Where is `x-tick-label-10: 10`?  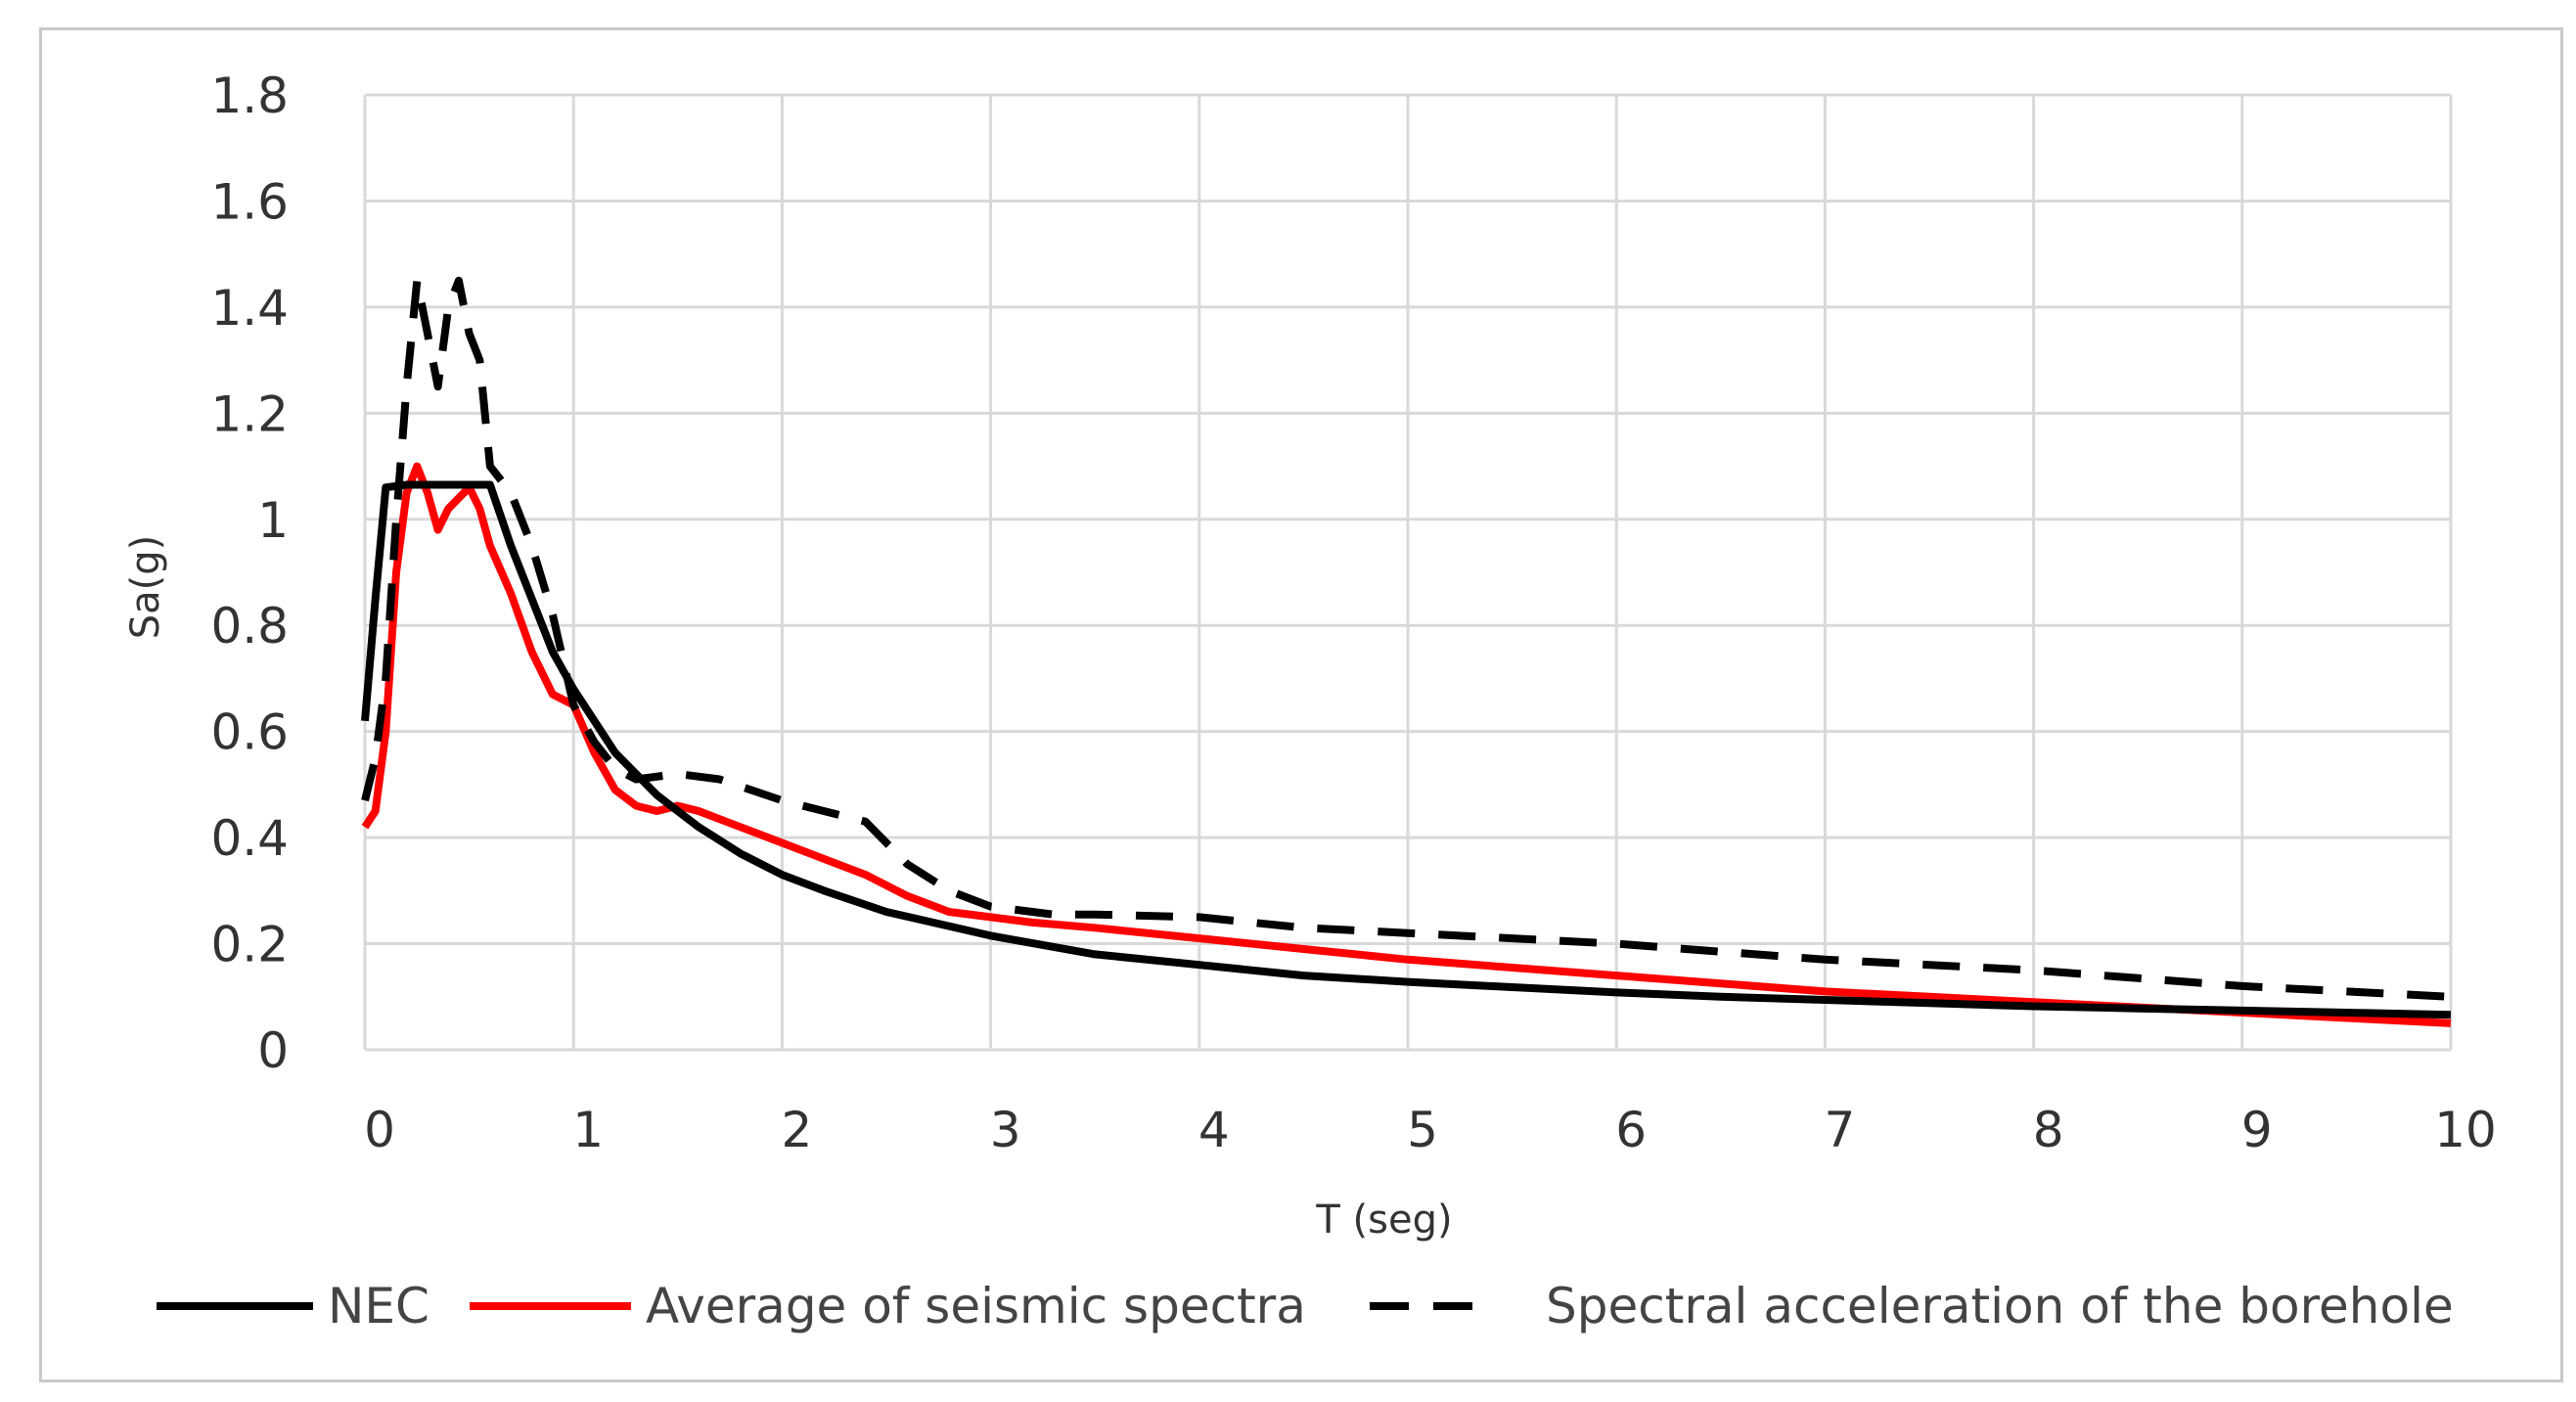 x-tick-label-10: 10 is located at coordinates (2465, 1130).